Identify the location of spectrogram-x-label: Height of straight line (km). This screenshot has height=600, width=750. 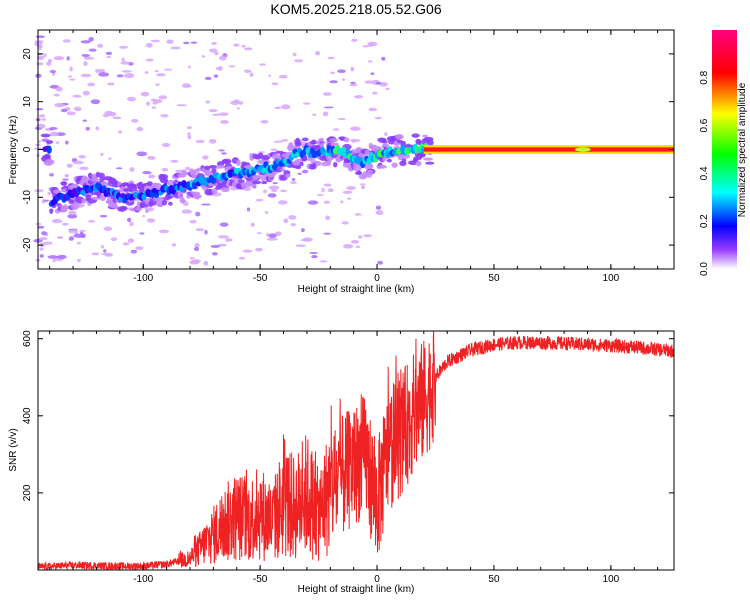
(356, 289).